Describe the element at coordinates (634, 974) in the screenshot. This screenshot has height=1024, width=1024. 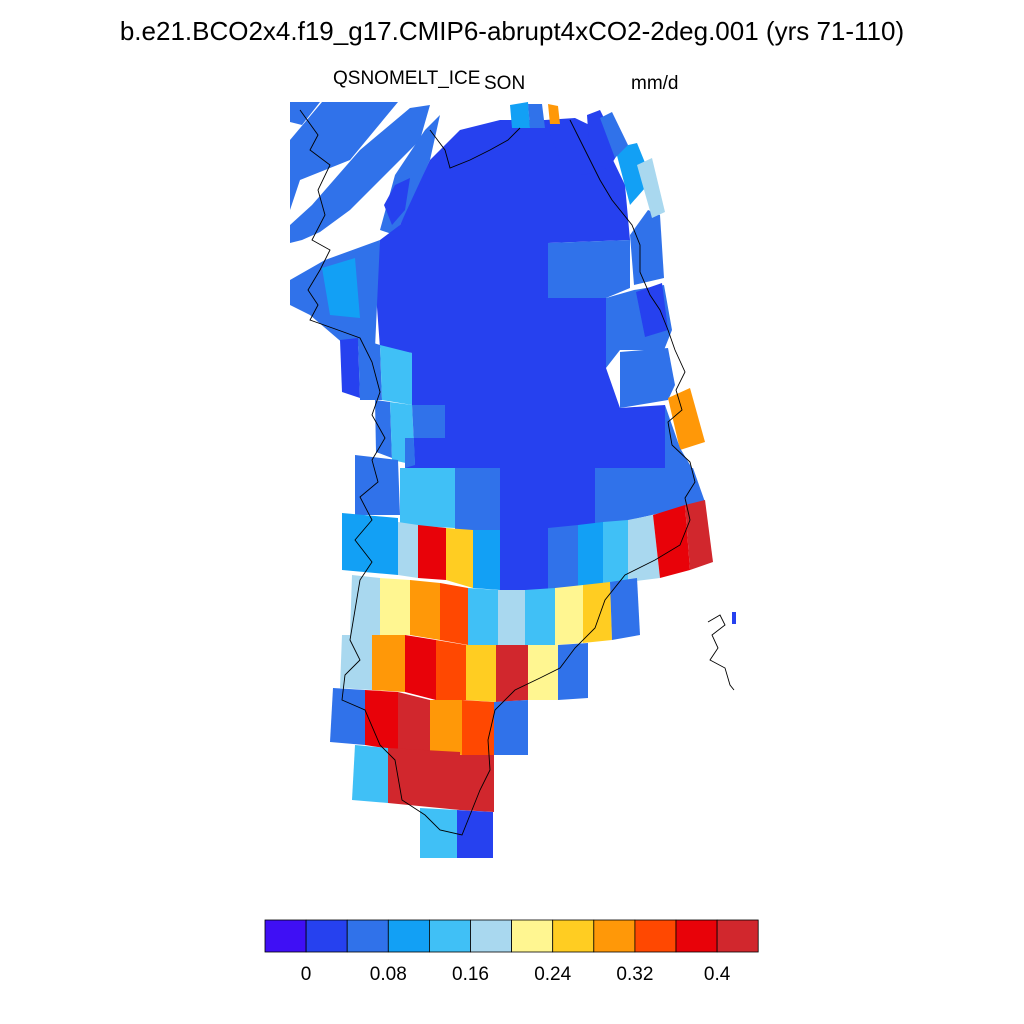
I see `colorbar-tick-label: 0.32` at that location.